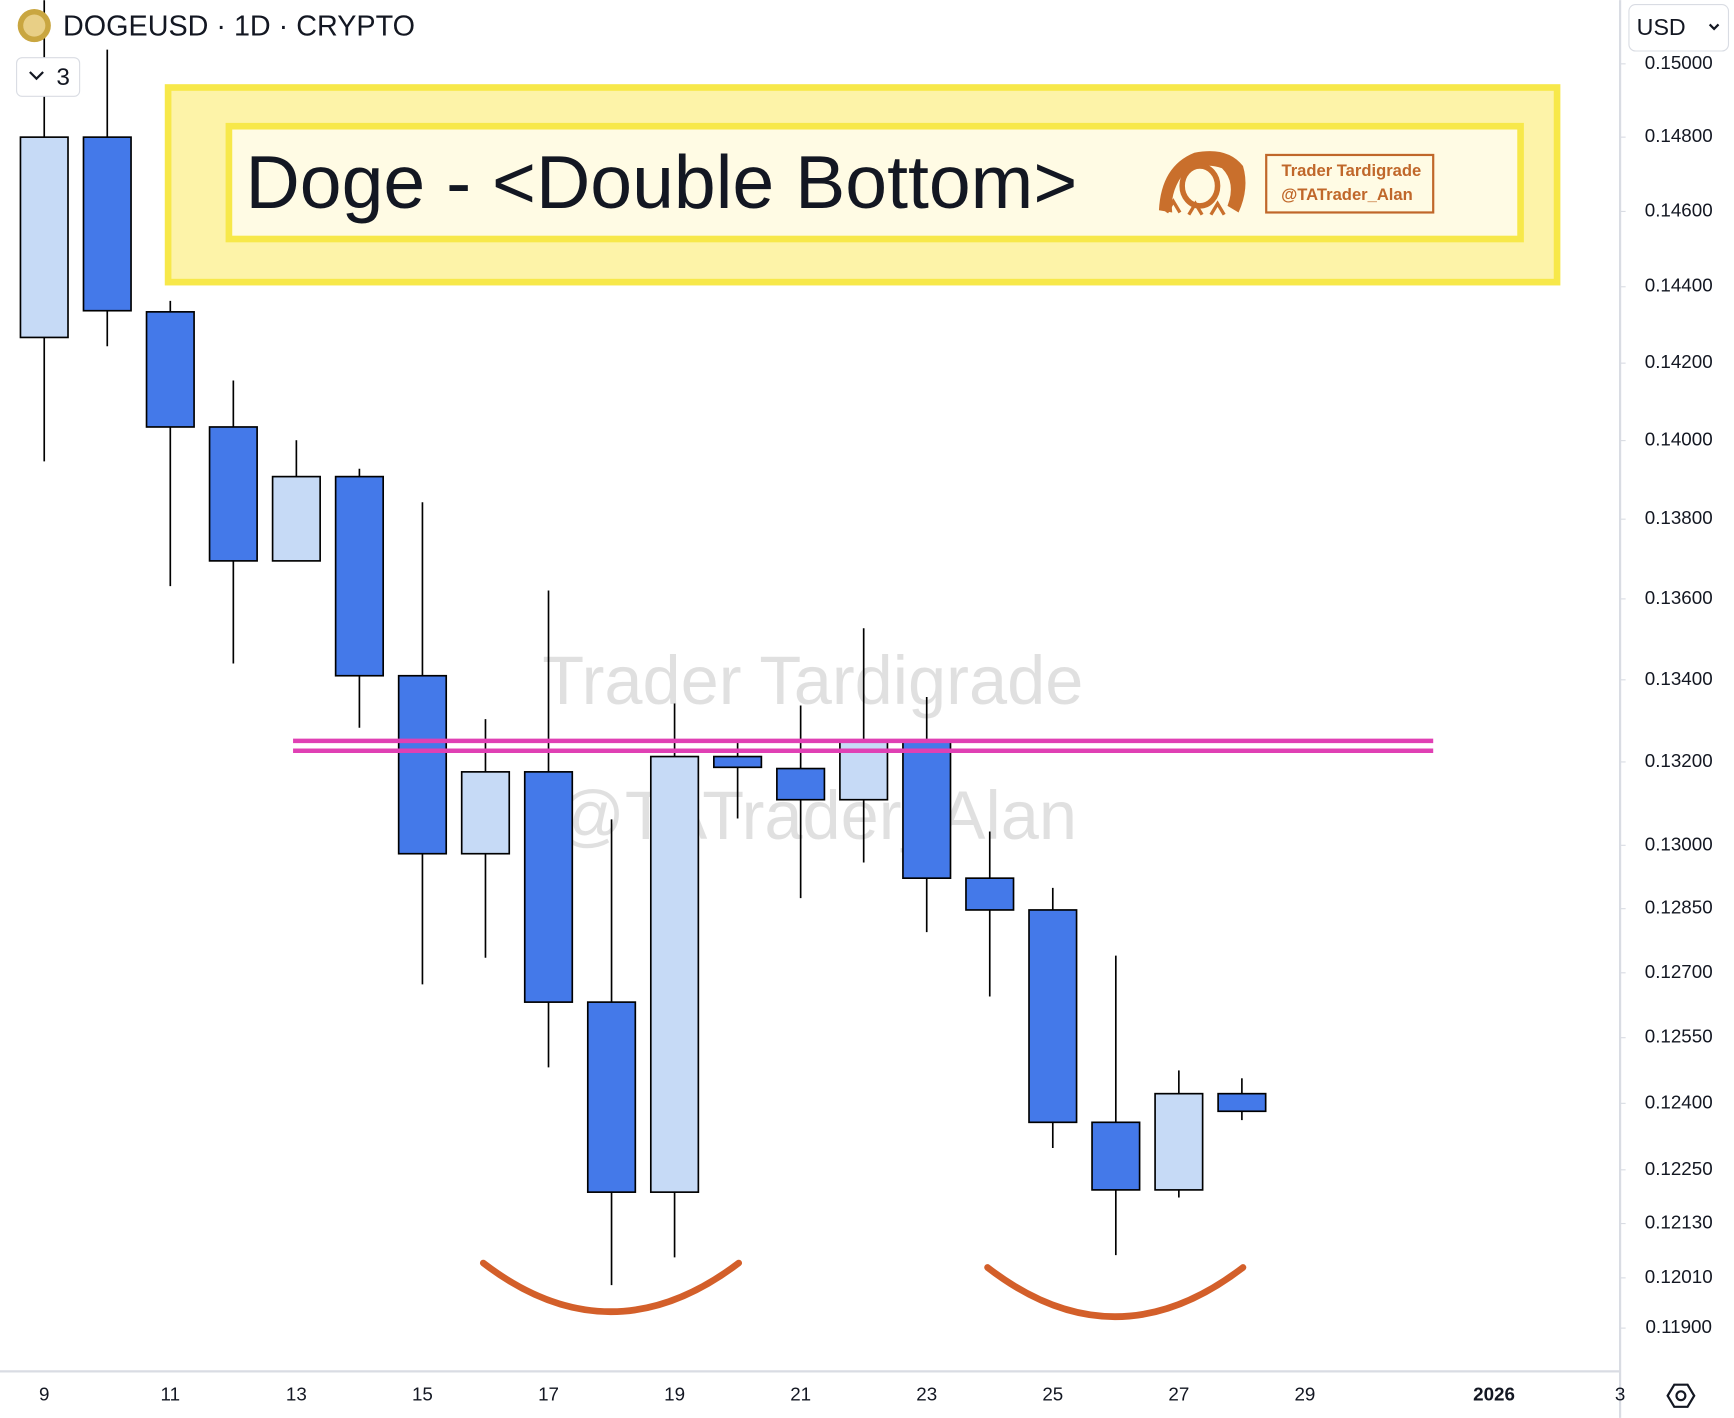 The image size is (1734, 1418). What do you see at coordinates (1679, 1036) in the screenshot?
I see `y-tick-label: 0.12550` at bounding box center [1679, 1036].